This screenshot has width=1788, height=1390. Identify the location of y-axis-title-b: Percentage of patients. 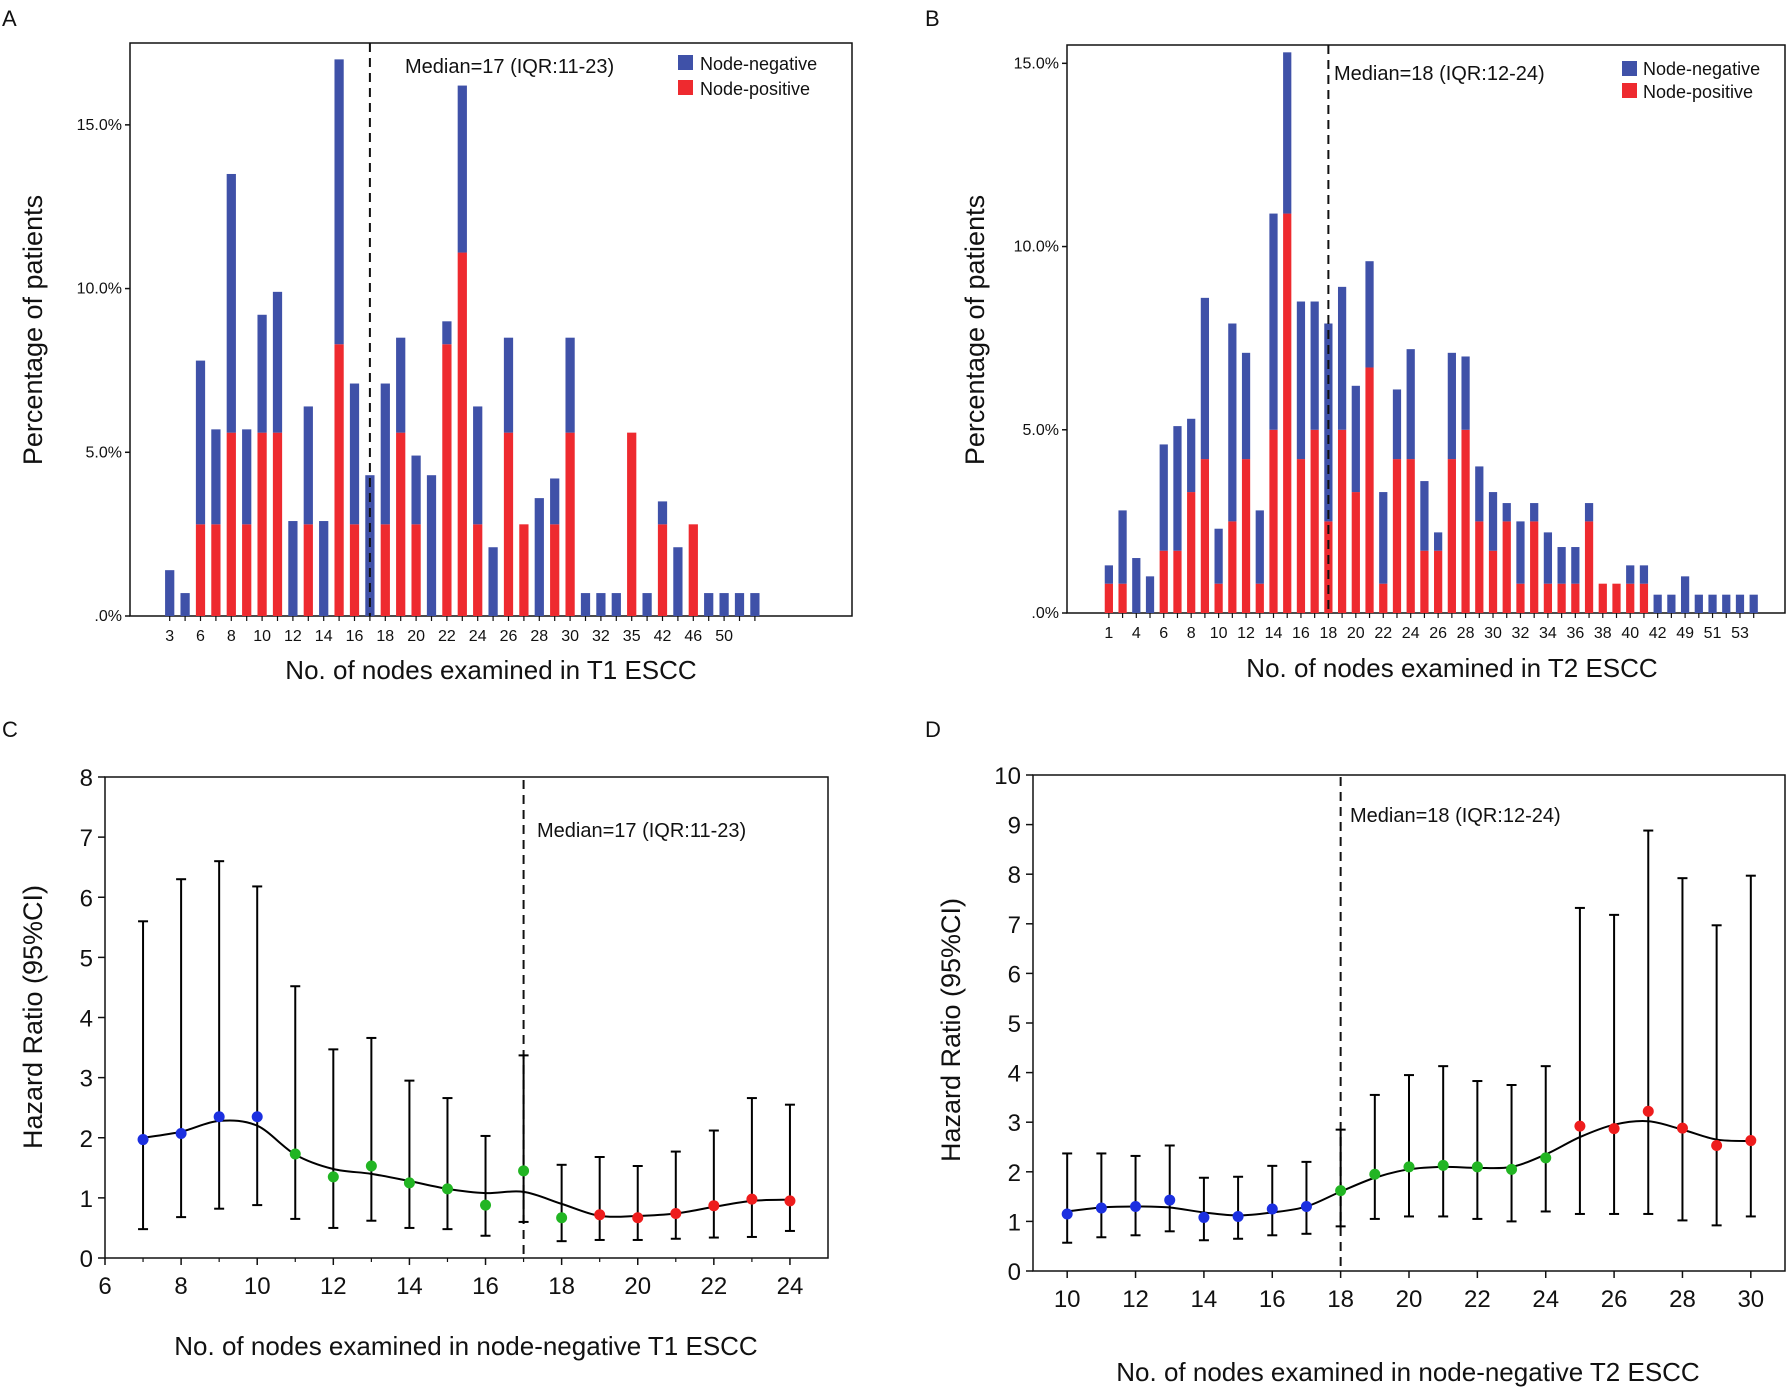
(975, 330).